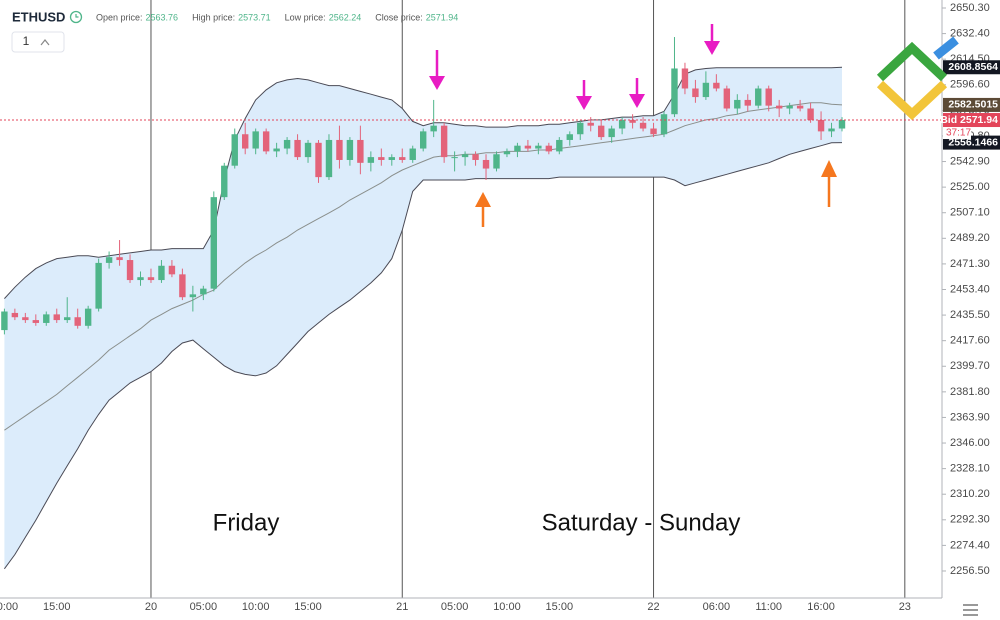  What do you see at coordinates (970, 494) in the screenshot?
I see `y-tick-label: 2310.20` at bounding box center [970, 494].